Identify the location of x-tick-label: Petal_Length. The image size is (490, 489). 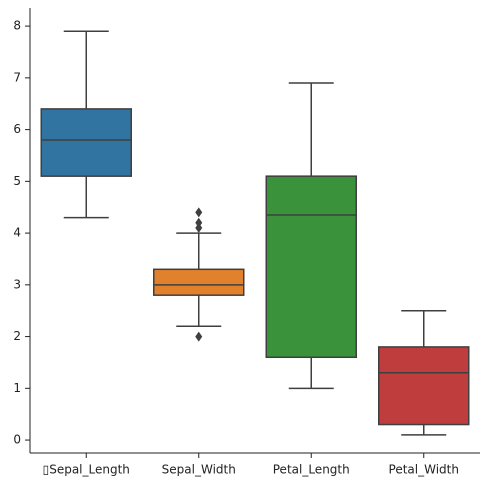
(311, 470).